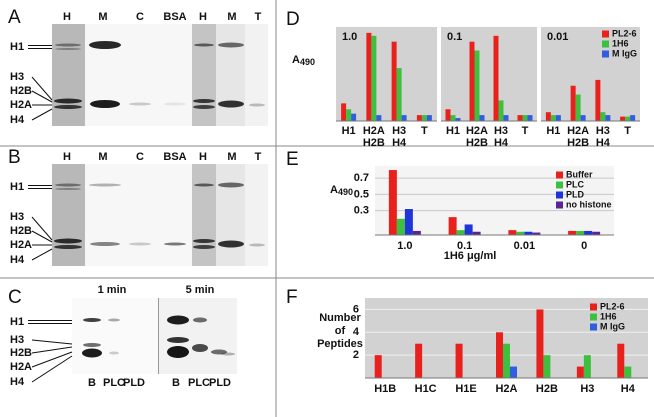 This screenshot has height=417, width=654. I want to click on x-tick-label: 0.1, so click(464, 246).